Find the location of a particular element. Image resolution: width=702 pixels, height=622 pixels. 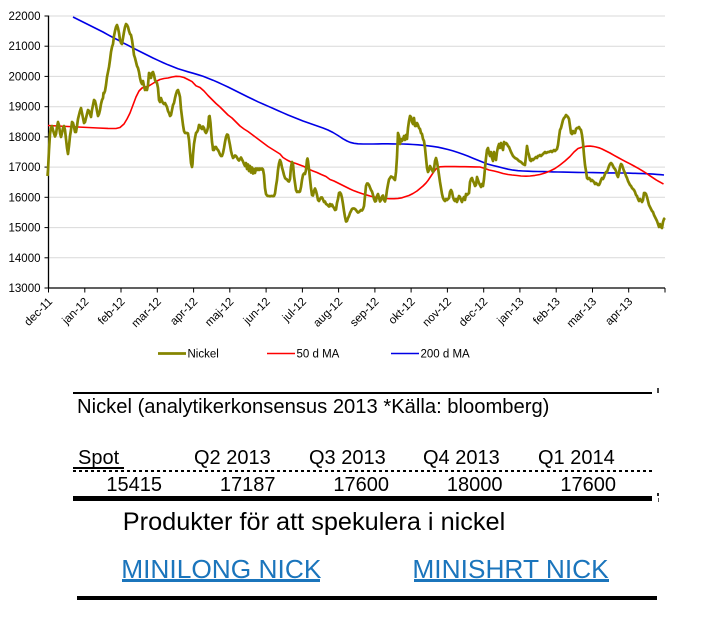

svg-text: 50 d MA is located at coordinates (318, 355).